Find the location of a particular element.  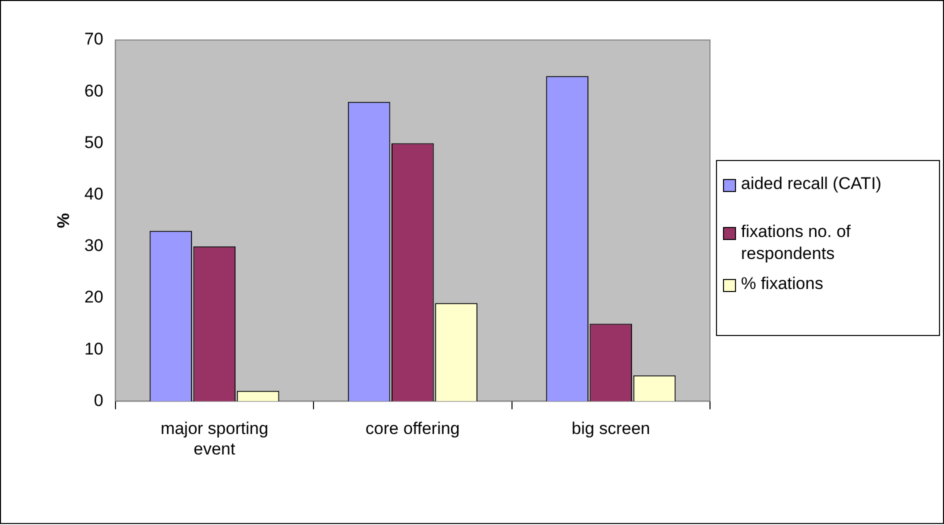

x-tick-label: major sporting event is located at coordinates (214, 438).